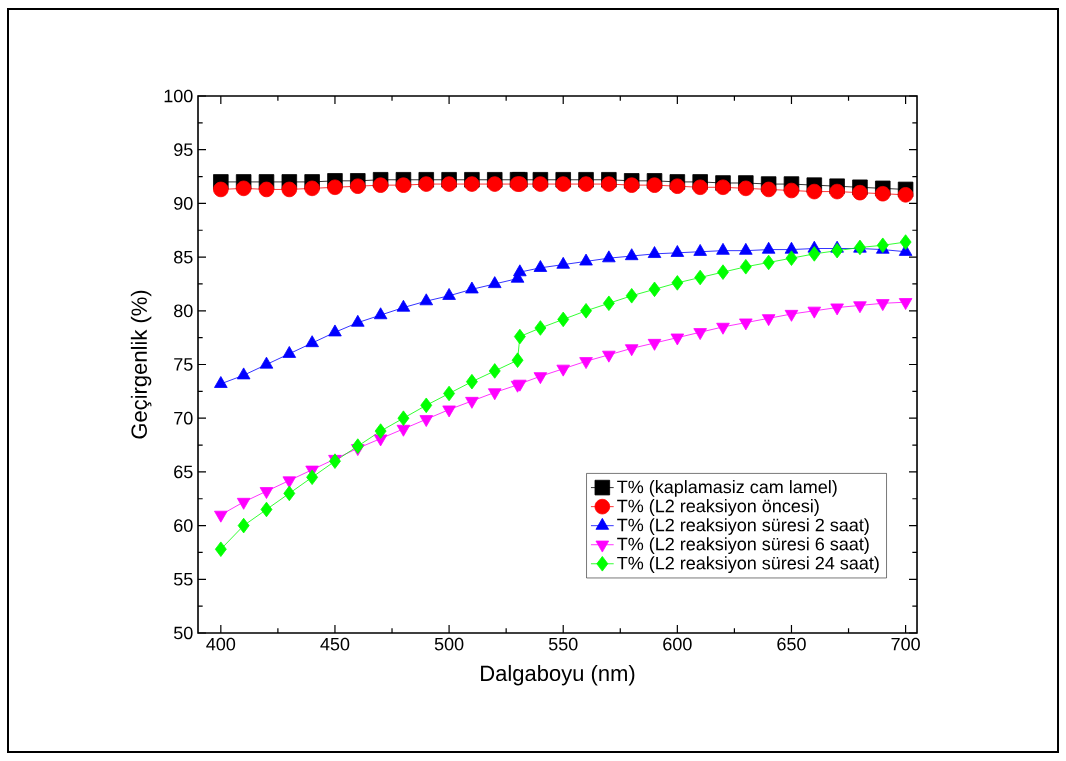  I want to click on x-tick-label: 550, so click(563, 644).